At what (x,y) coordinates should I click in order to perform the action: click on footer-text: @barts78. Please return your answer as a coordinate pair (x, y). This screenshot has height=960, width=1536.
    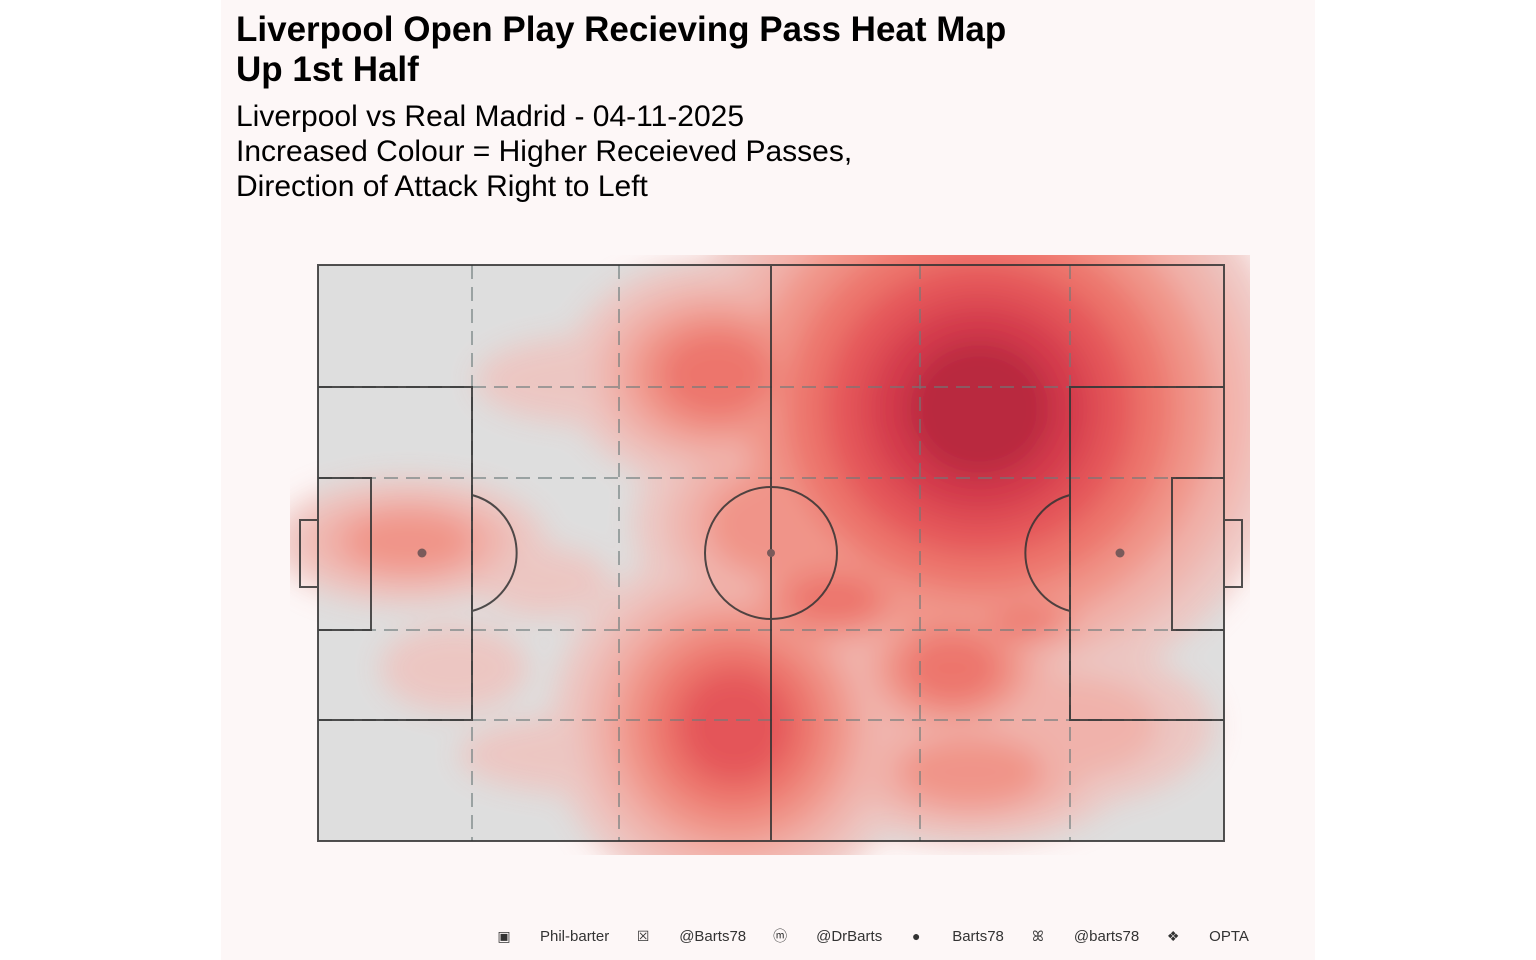
    Looking at the image, I should click on (1106, 936).